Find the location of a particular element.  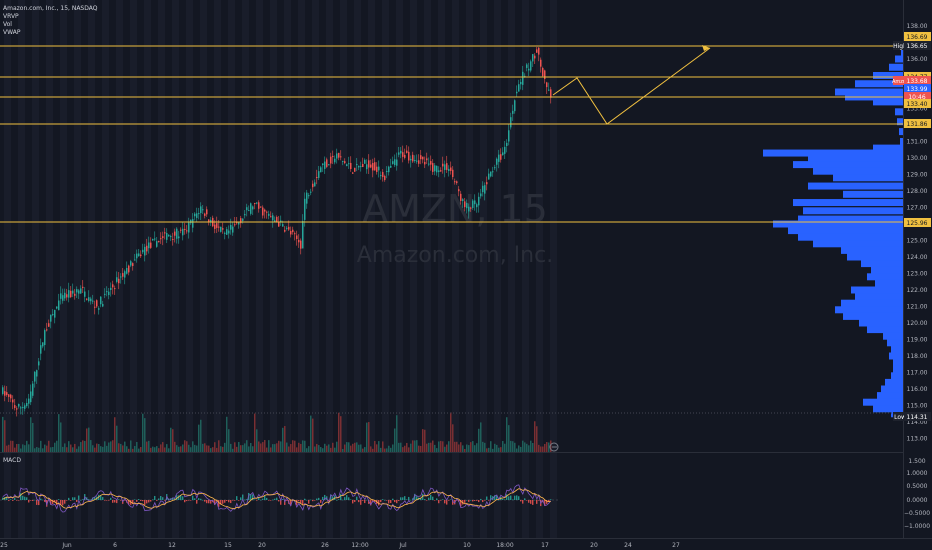

macd-label: MACD is located at coordinates (12, 460).